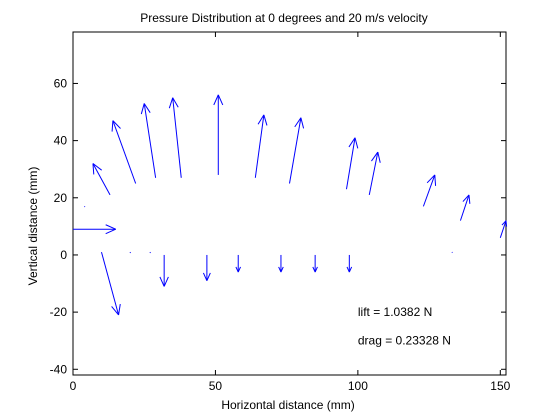 The height and width of the screenshot is (420, 560). What do you see at coordinates (358, 386) in the screenshot?
I see `x-tick-label: 100` at bounding box center [358, 386].